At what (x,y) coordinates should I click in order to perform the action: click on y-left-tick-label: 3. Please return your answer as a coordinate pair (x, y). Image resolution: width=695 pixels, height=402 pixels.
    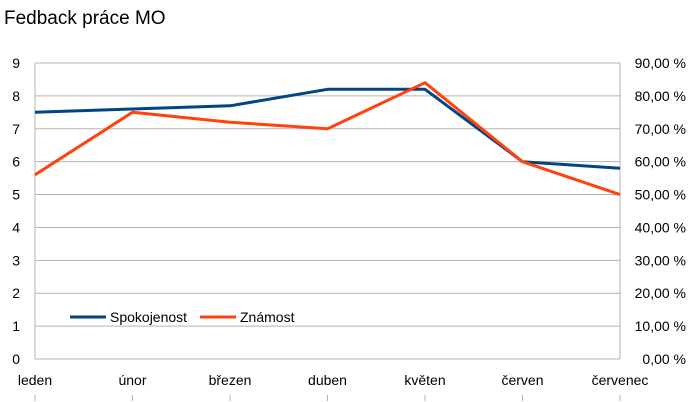
    Looking at the image, I should click on (16, 260).